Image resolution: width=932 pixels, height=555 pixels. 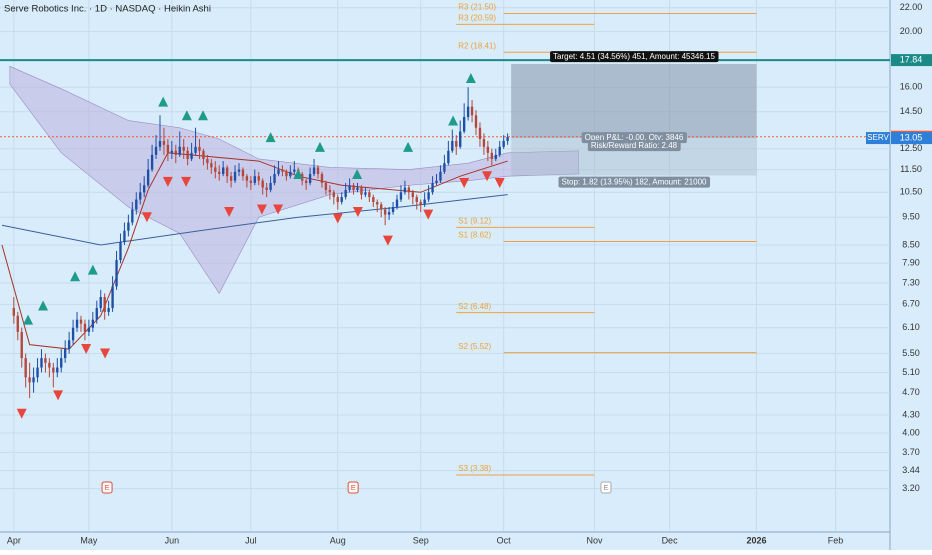 I want to click on y-tick-label: 12.50, so click(x=911, y=148).